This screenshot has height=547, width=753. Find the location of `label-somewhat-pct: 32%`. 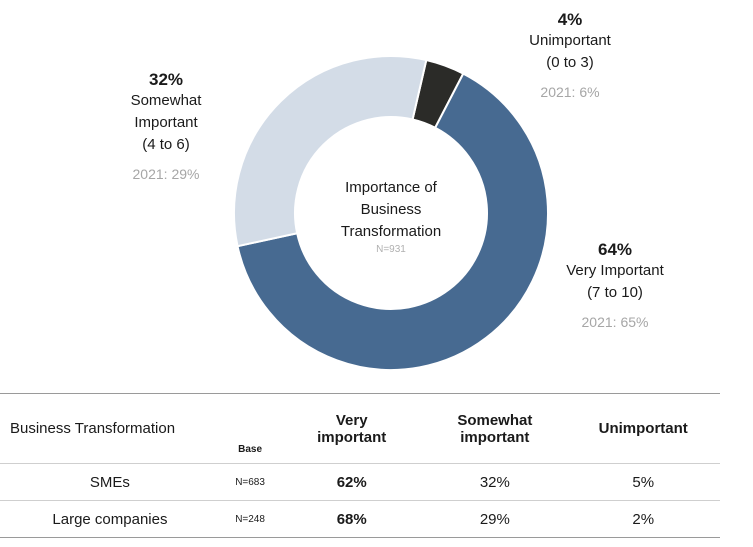

label-somewhat-pct: 32% is located at coordinates (166, 79).